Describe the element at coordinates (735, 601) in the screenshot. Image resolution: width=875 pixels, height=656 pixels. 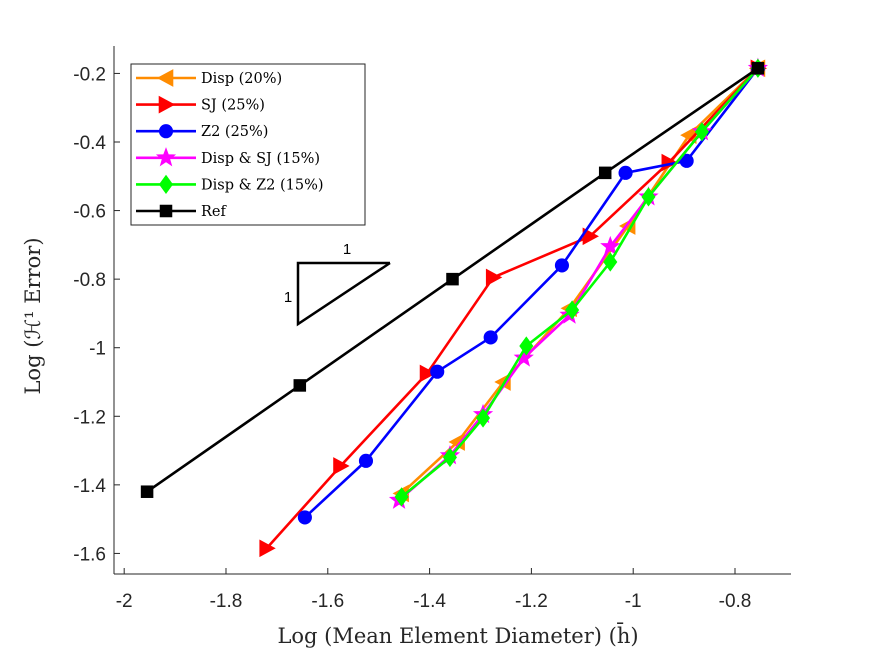
I see `x-tick-label: -0.8` at that location.